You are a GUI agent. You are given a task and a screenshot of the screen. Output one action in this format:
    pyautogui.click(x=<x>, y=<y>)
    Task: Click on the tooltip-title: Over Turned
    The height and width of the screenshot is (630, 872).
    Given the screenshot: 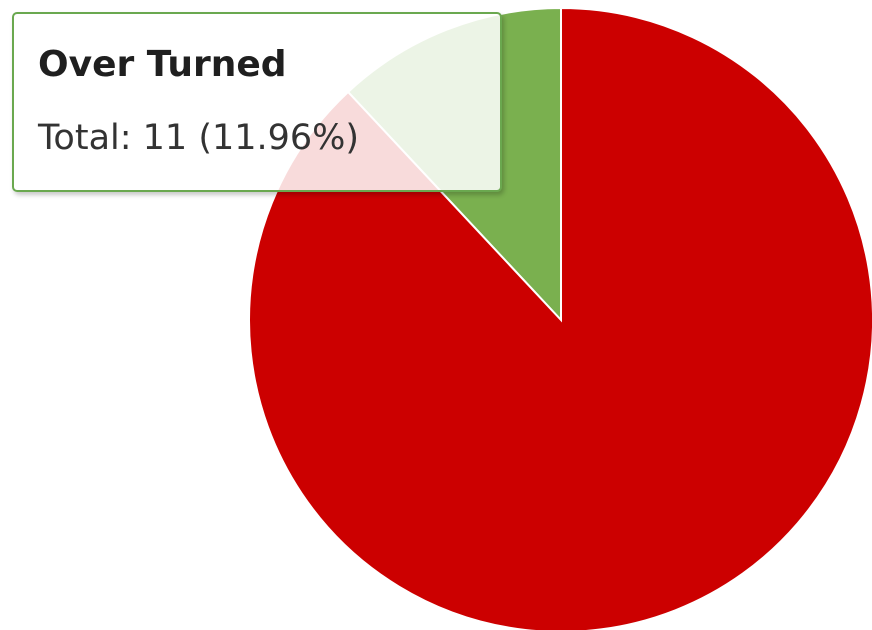 What is the action you would take?
    pyautogui.click(x=162, y=64)
    